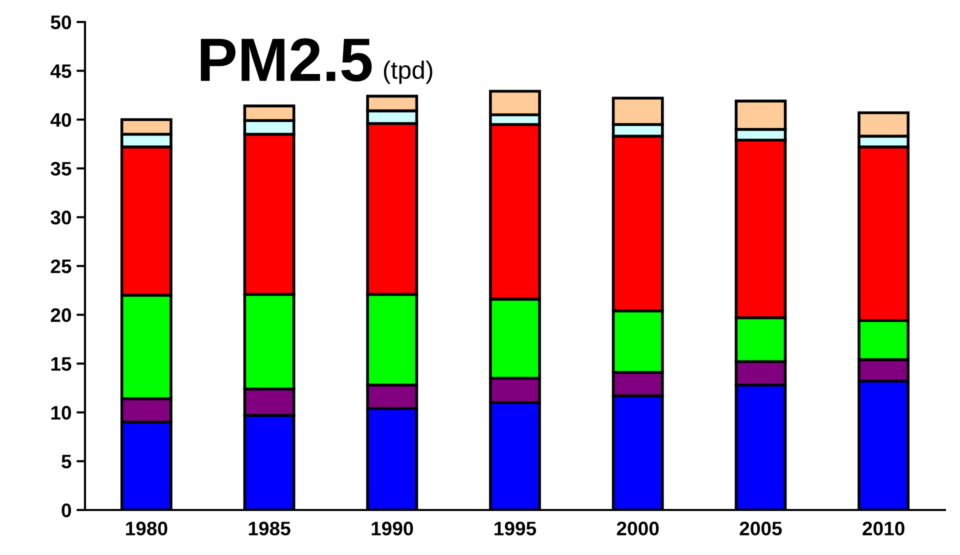  Describe the element at coordinates (61, 315) in the screenshot. I see `y-tick-label: 20` at that location.